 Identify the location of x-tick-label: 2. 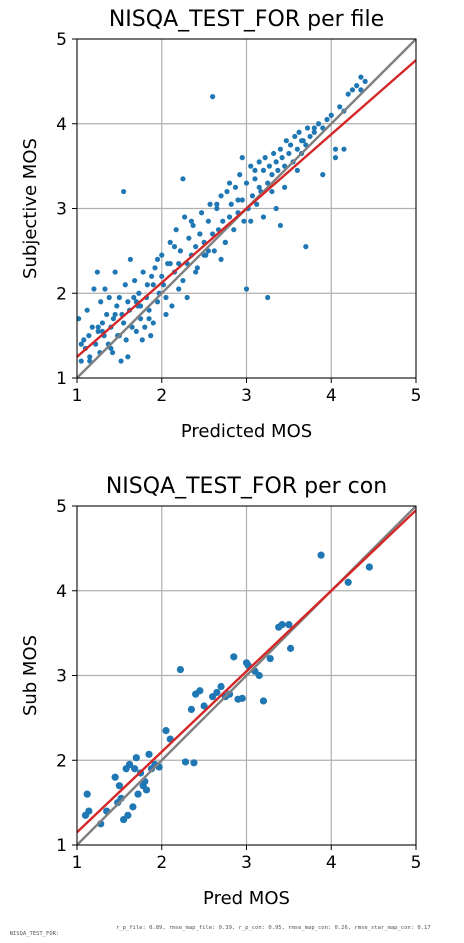
(161, 863).